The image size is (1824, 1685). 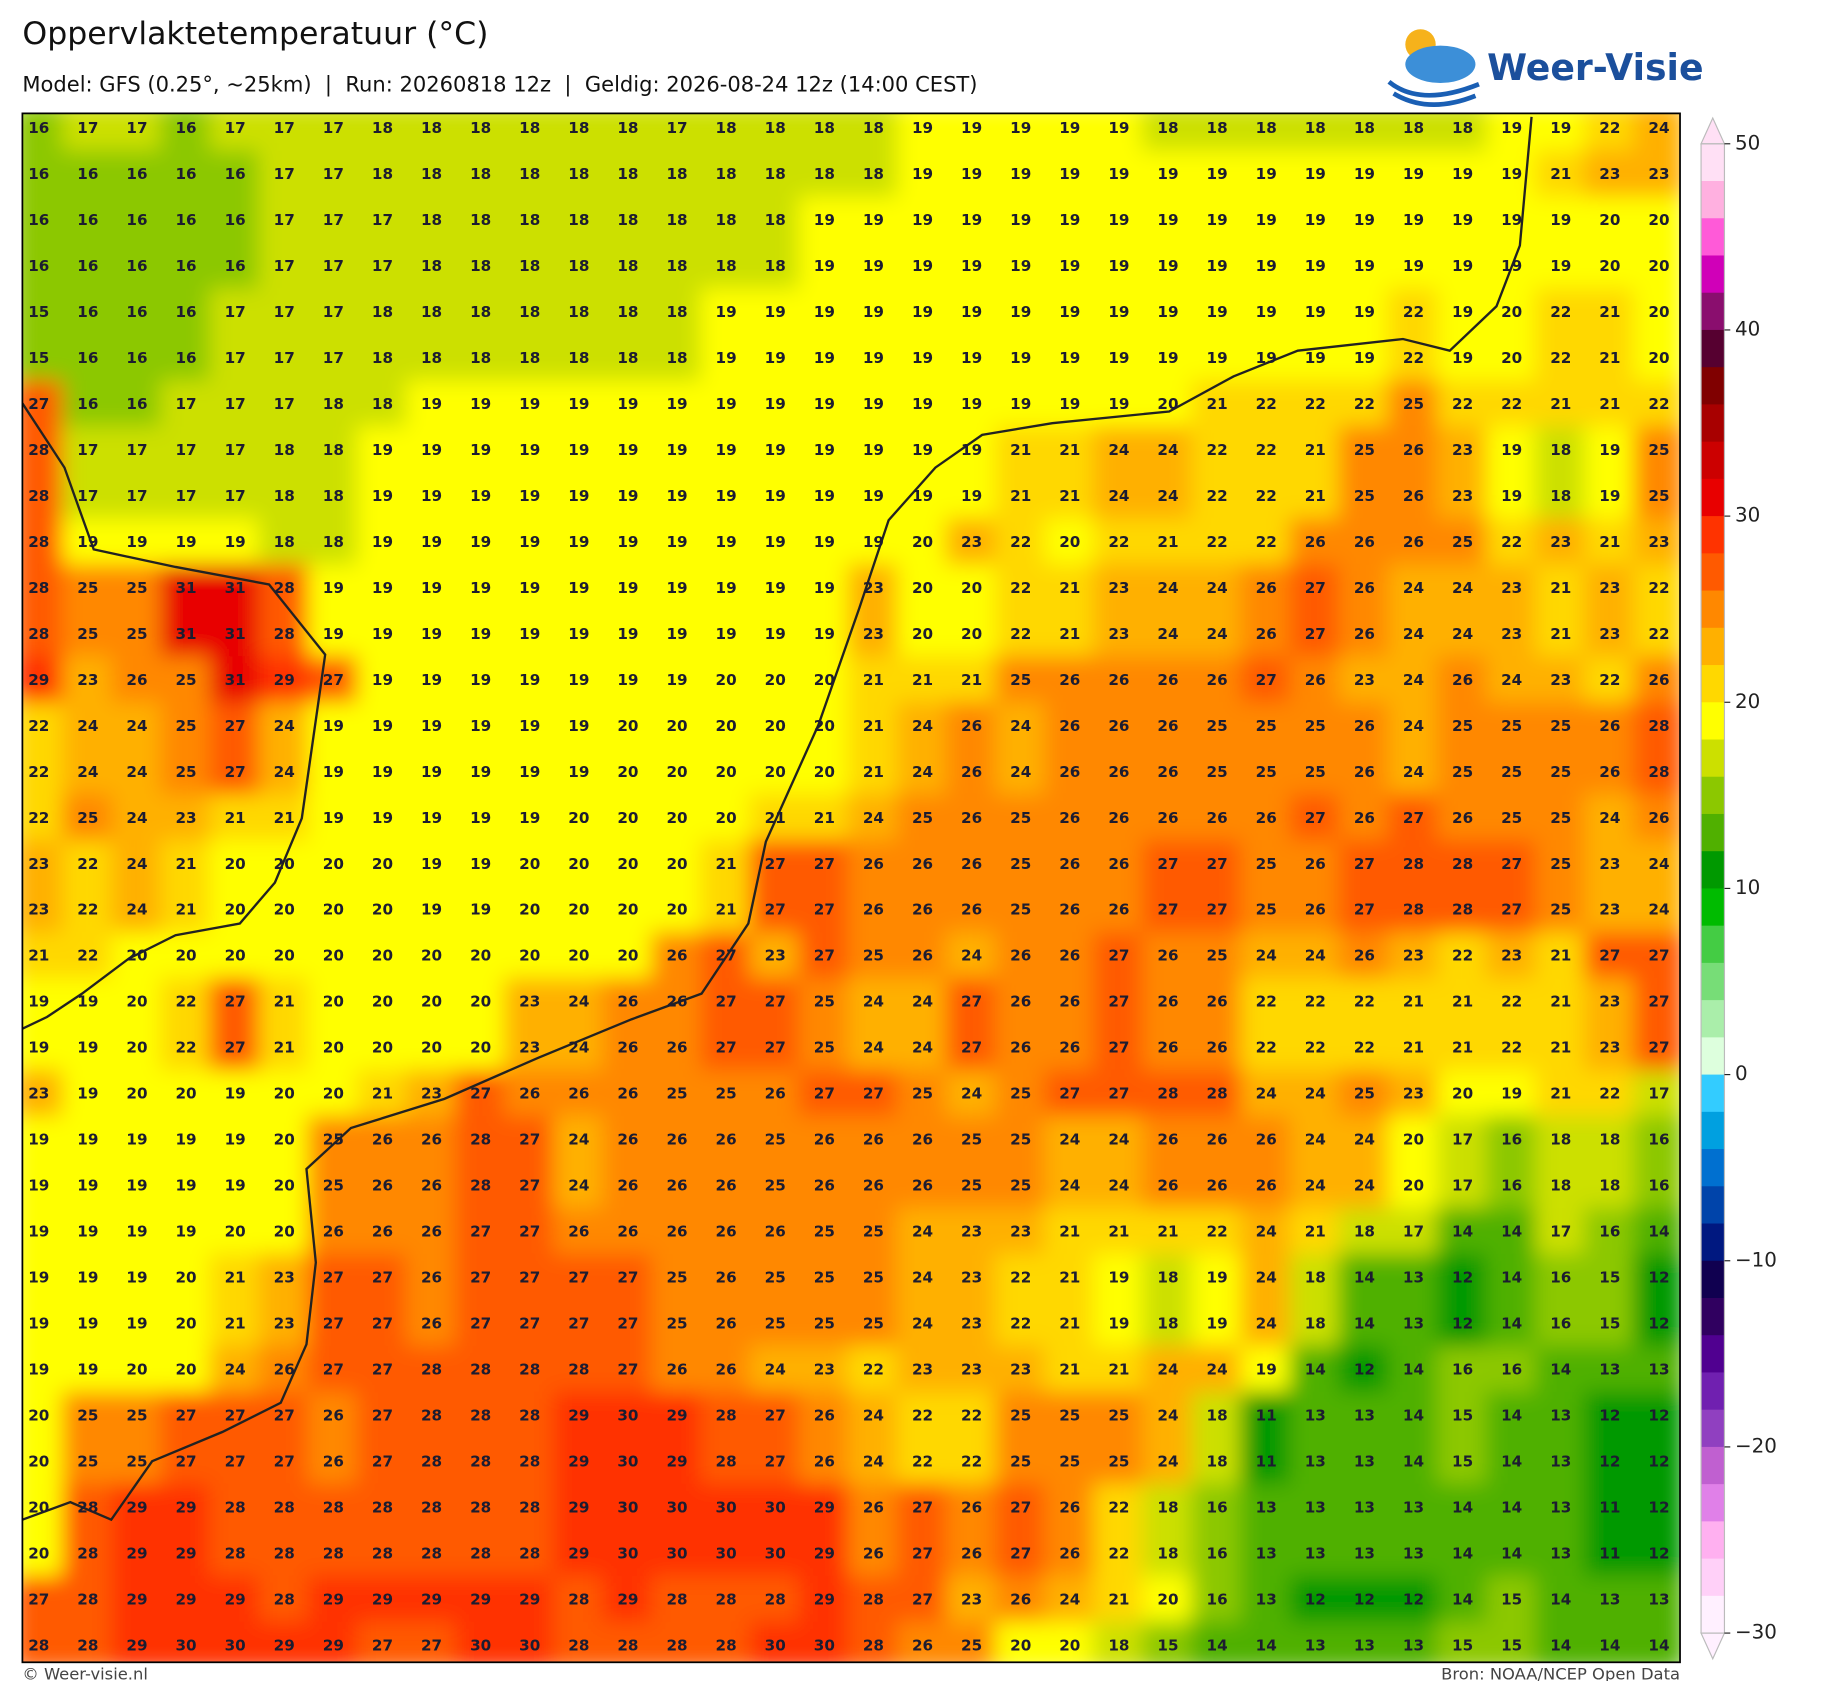 I want to click on temp-label: 15, so click(x=1462, y=1645).